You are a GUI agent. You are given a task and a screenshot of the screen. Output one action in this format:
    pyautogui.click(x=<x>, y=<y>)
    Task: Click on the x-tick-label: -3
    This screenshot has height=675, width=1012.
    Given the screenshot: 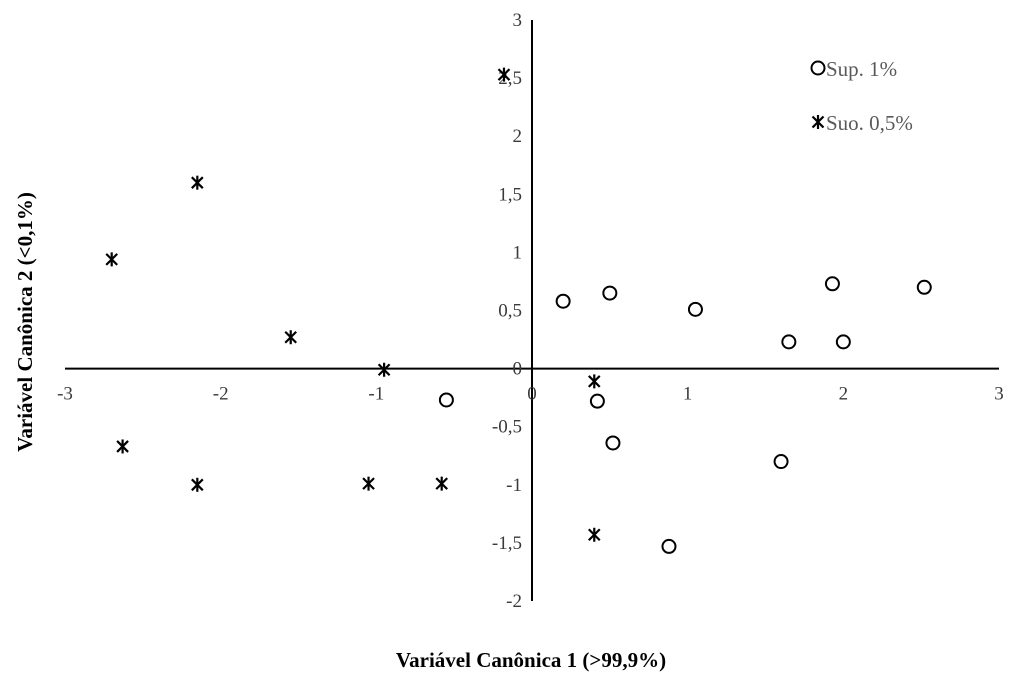 What is the action you would take?
    pyautogui.click(x=65, y=394)
    